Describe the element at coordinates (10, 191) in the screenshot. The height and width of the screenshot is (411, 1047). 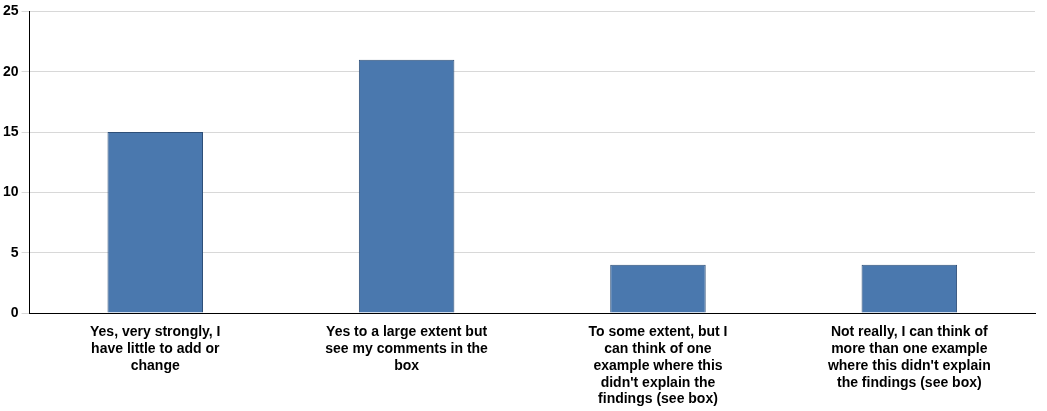
I see `y-tick-label: 10` at that location.